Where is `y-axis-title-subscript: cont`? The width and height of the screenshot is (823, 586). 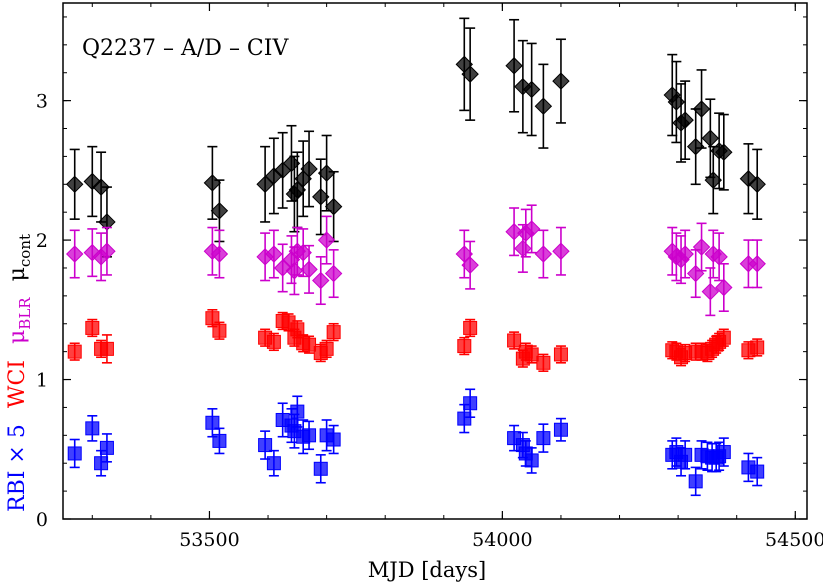 y-axis-title-subscript: cont is located at coordinates (25, 250).